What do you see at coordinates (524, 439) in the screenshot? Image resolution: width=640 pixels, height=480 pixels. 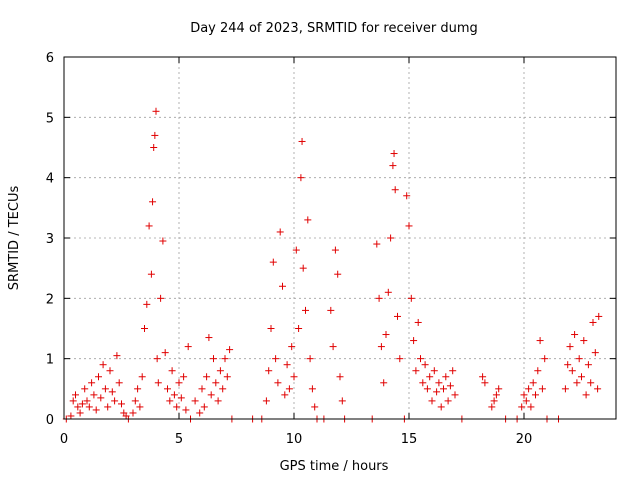 I see `x-tick-label: 20` at bounding box center [524, 439].